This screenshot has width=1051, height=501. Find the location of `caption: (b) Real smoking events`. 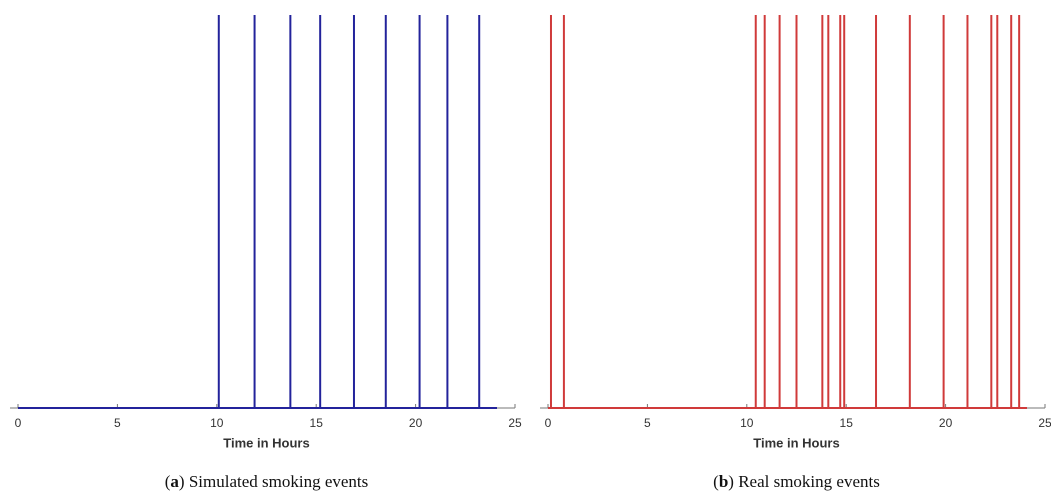

caption: (b) Real smoking events is located at coordinates (796, 481).